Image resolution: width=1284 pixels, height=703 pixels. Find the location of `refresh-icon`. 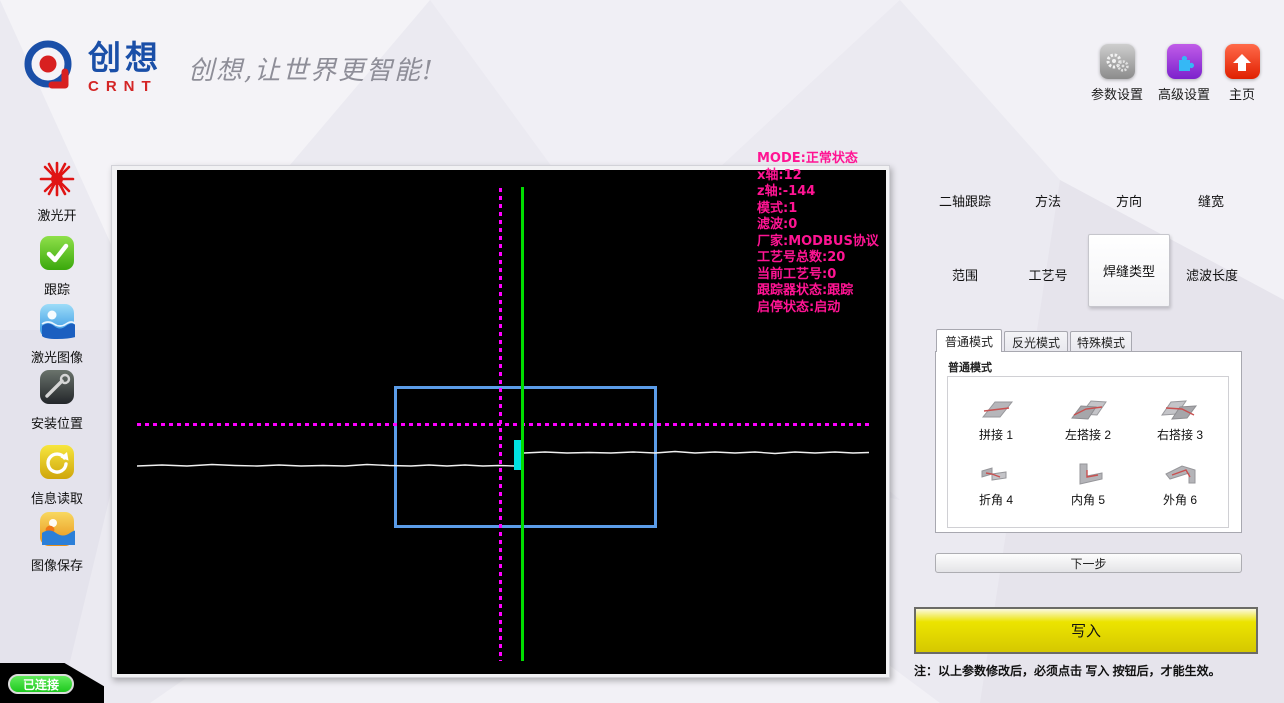

refresh-icon is located at coordinates (57, 462).